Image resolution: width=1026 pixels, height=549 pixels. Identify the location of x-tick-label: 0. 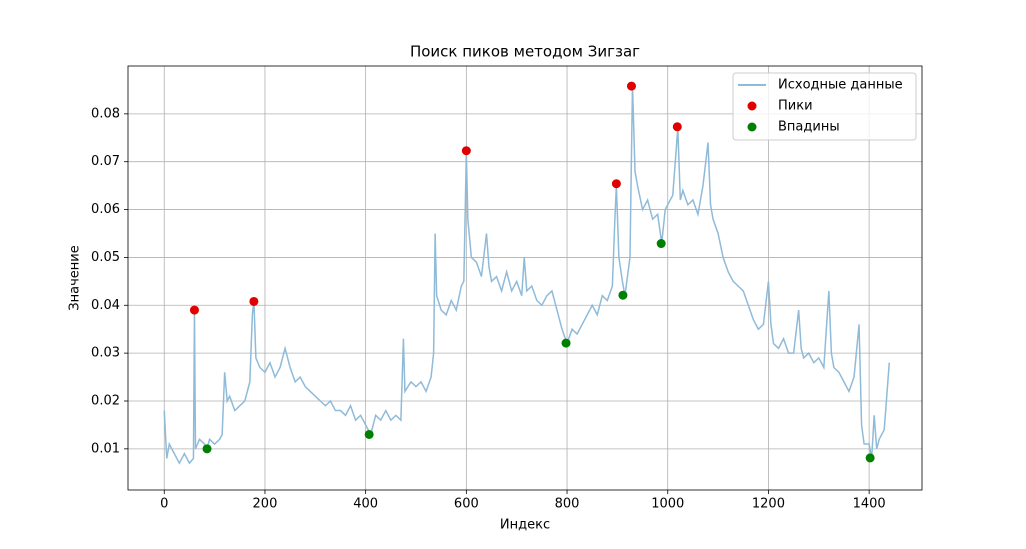
(164, 504).